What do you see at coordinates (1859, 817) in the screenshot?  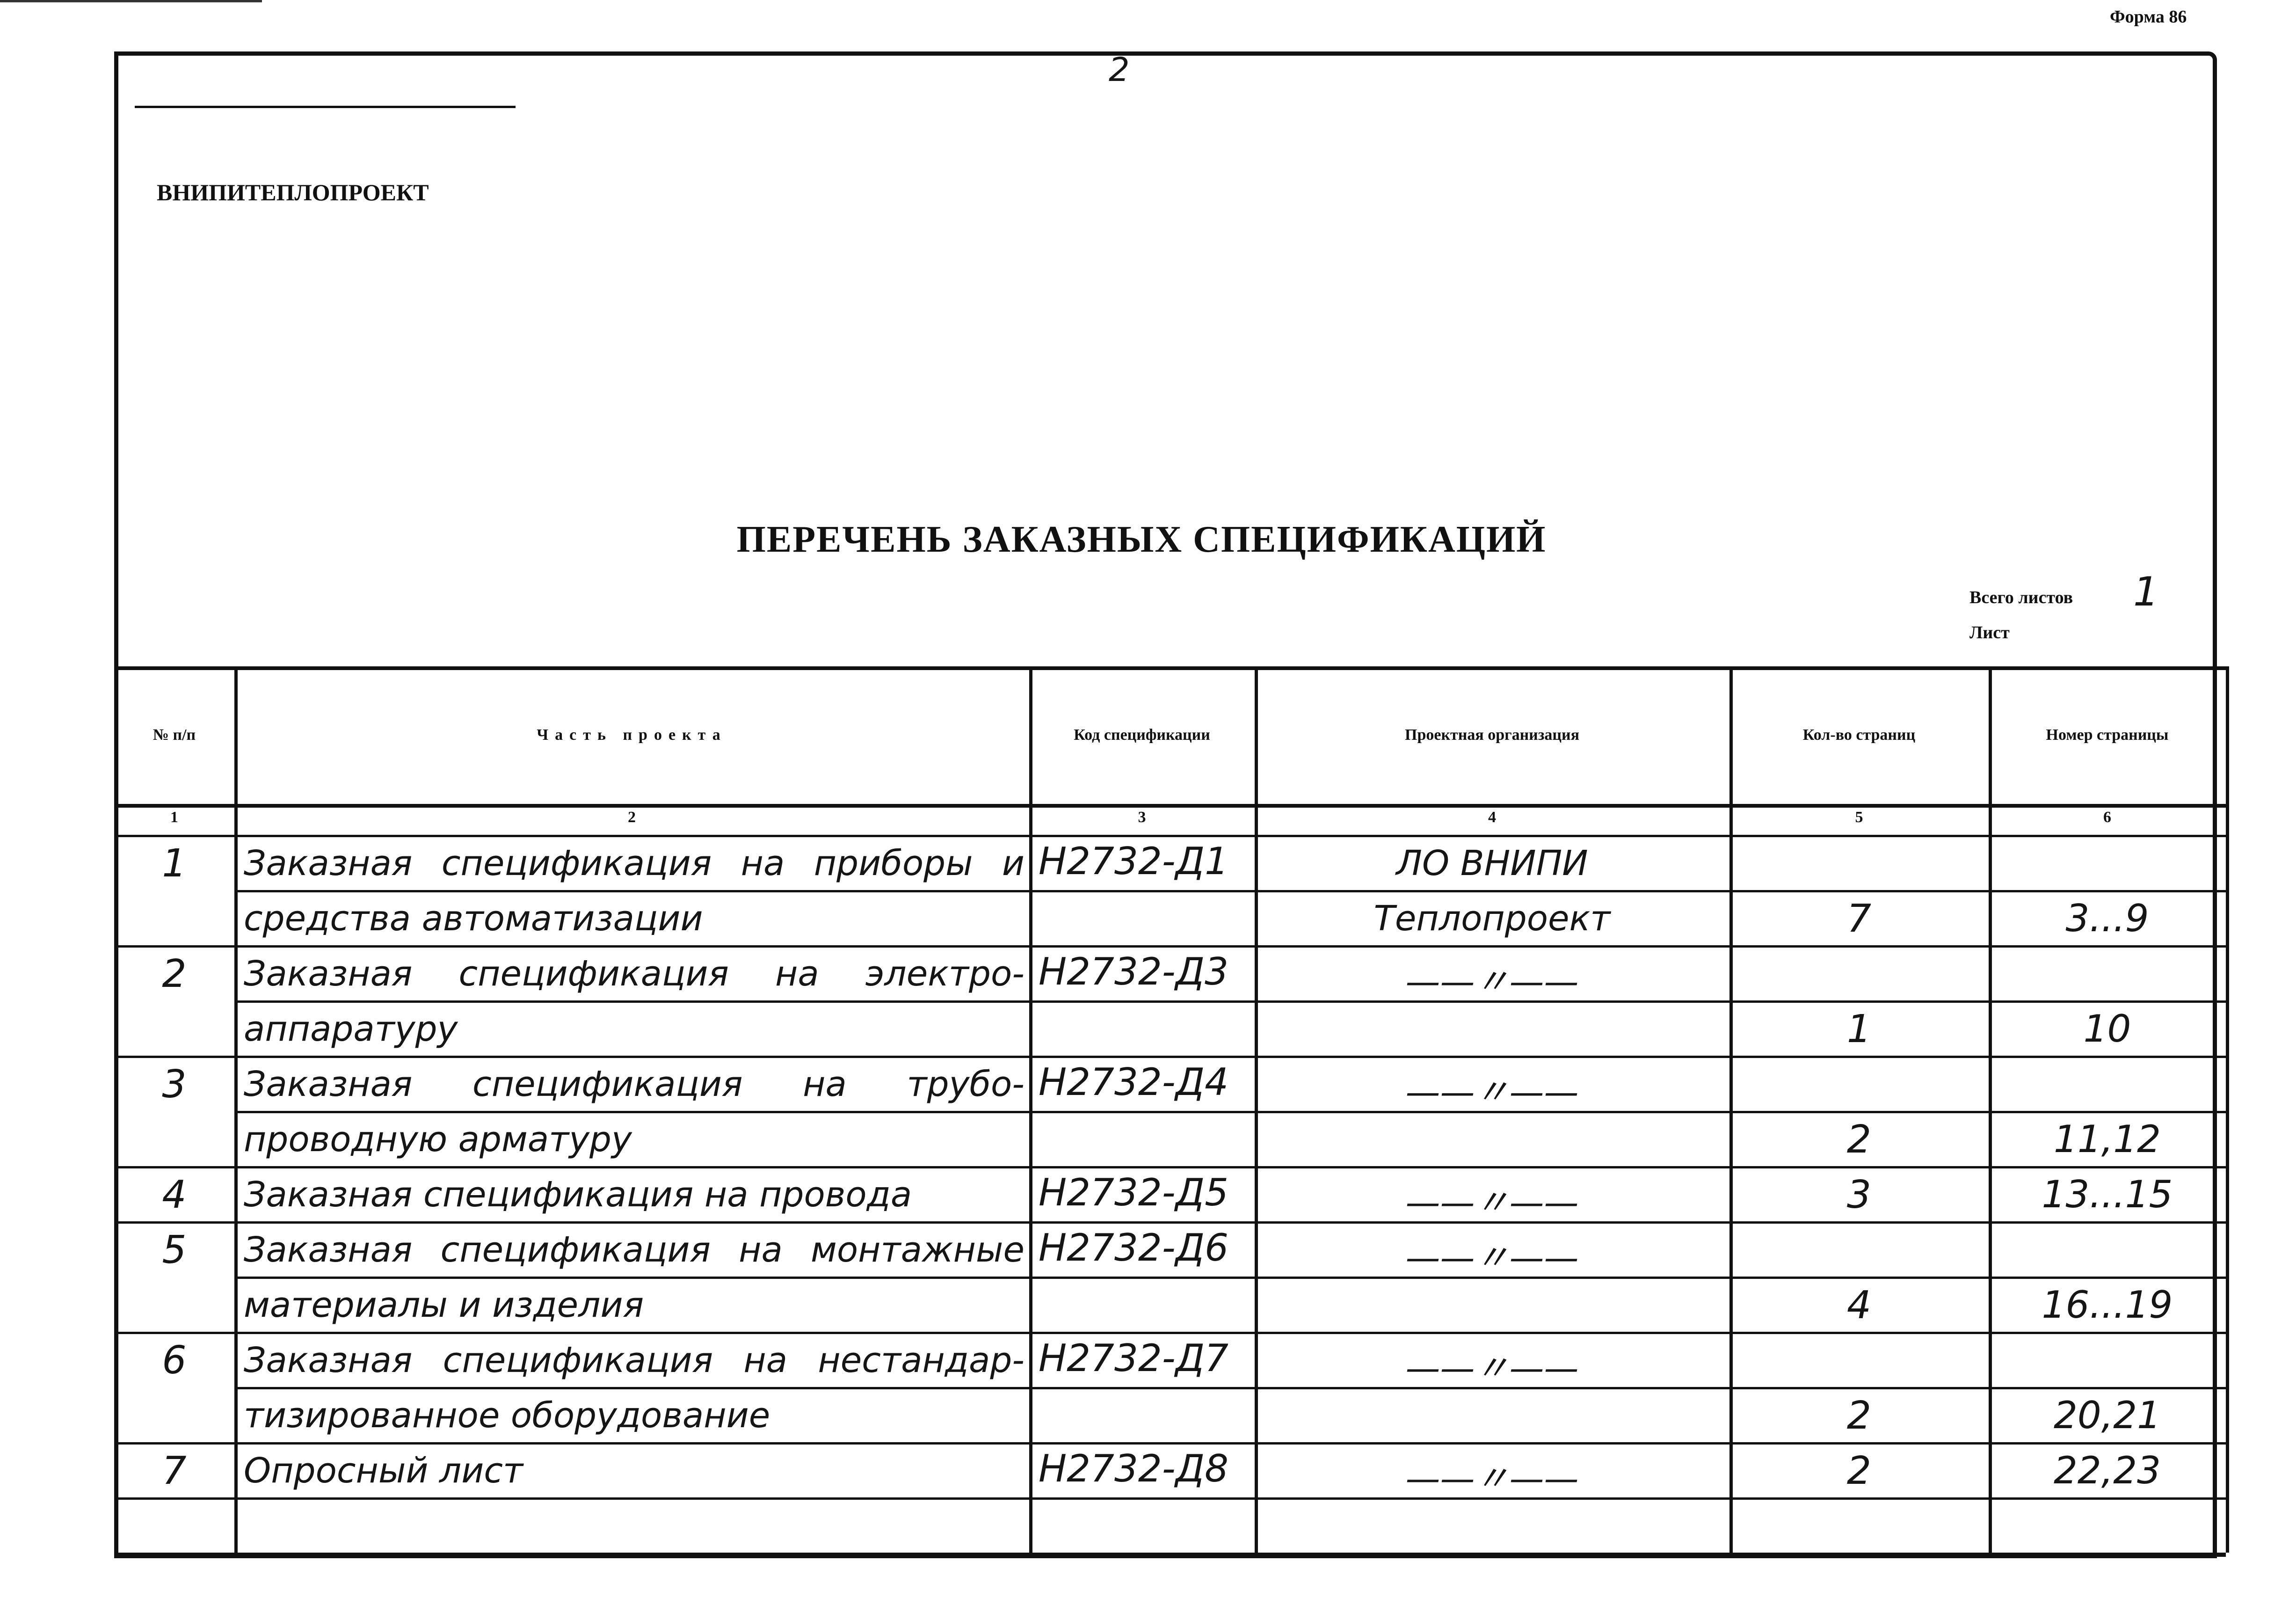 I see `column-number: 5` at bounding box center [1859, 817].